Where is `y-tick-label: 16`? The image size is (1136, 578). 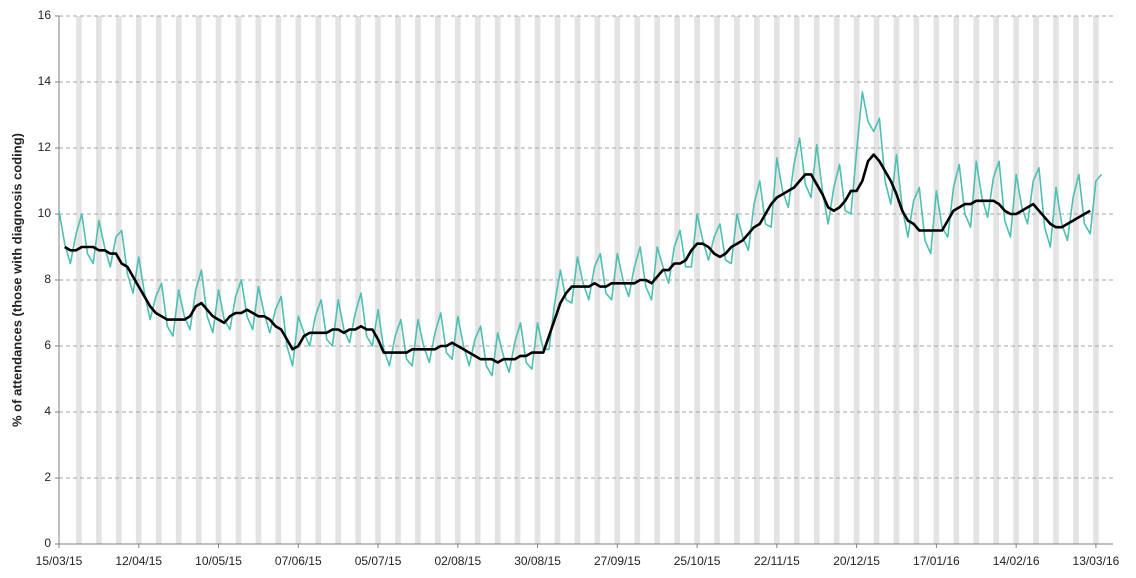
y-tick-label: 16 is located at coordinates (45, 15).